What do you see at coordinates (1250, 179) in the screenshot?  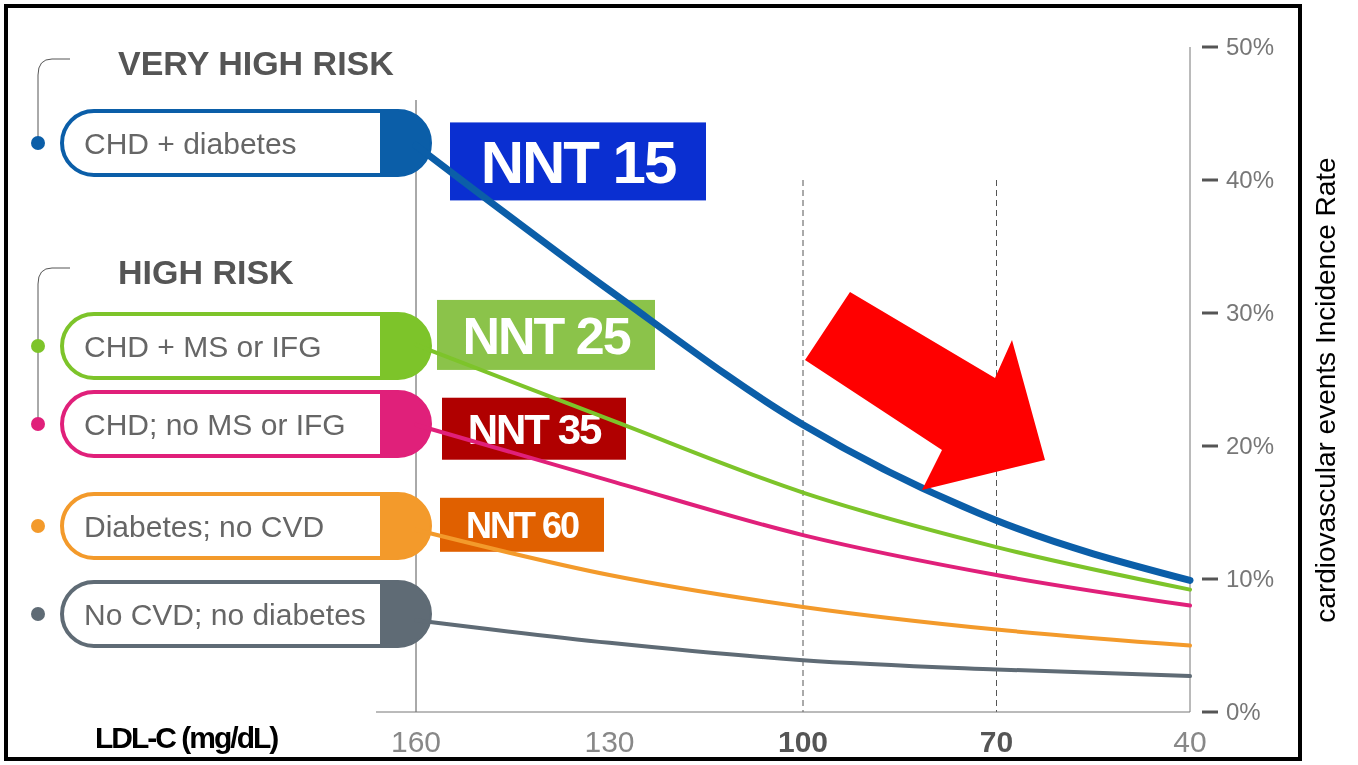 I see `y-tick-label: 40%` at bounding box center [1250, 179].